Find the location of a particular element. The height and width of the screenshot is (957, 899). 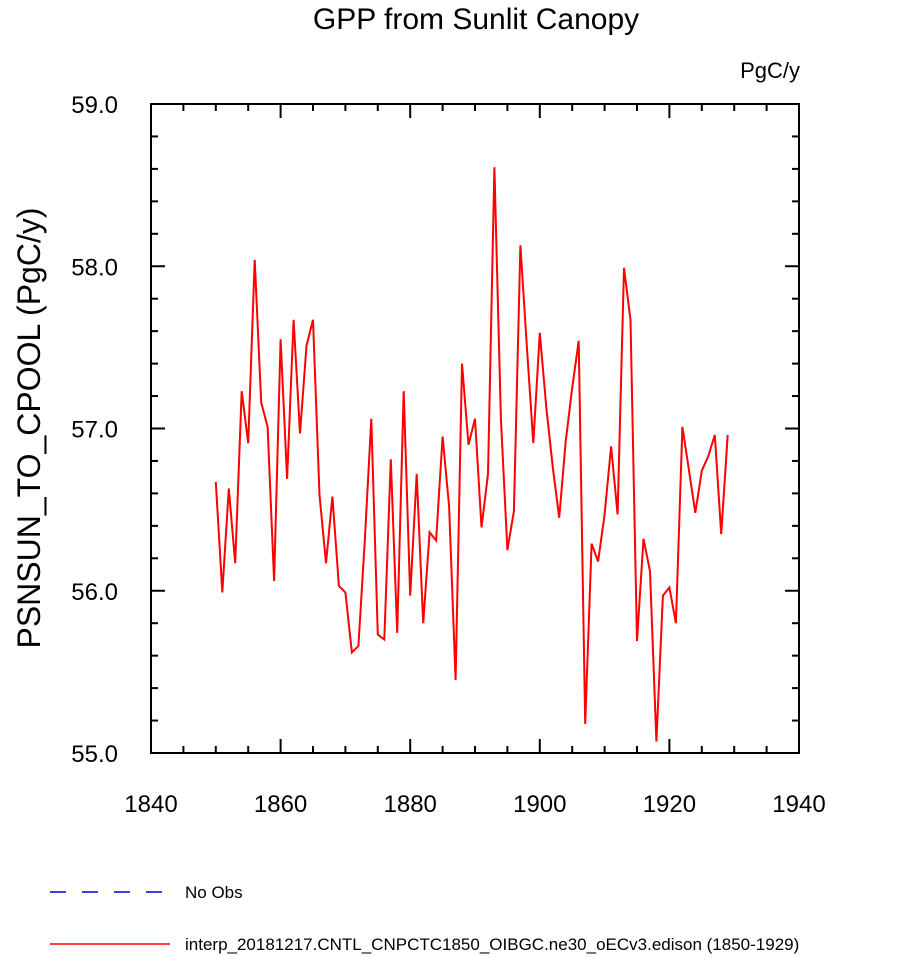

x-tick-label: 1880 is located at coordinates (410, 804).